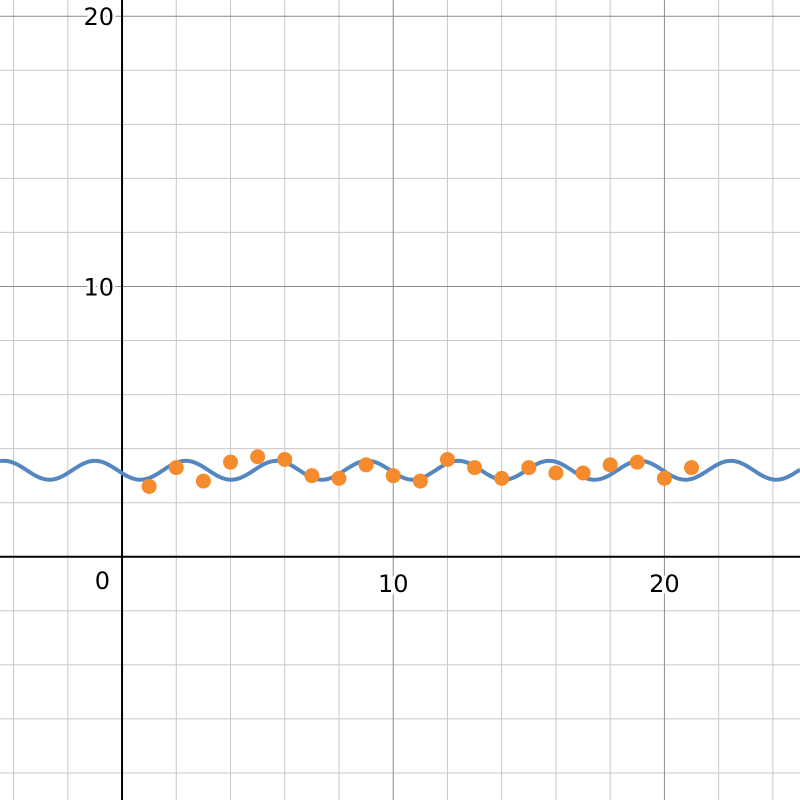 The height and width of the screenshot is (800, 800). I want to click on y-tick-label: 20, so click(98, 17).